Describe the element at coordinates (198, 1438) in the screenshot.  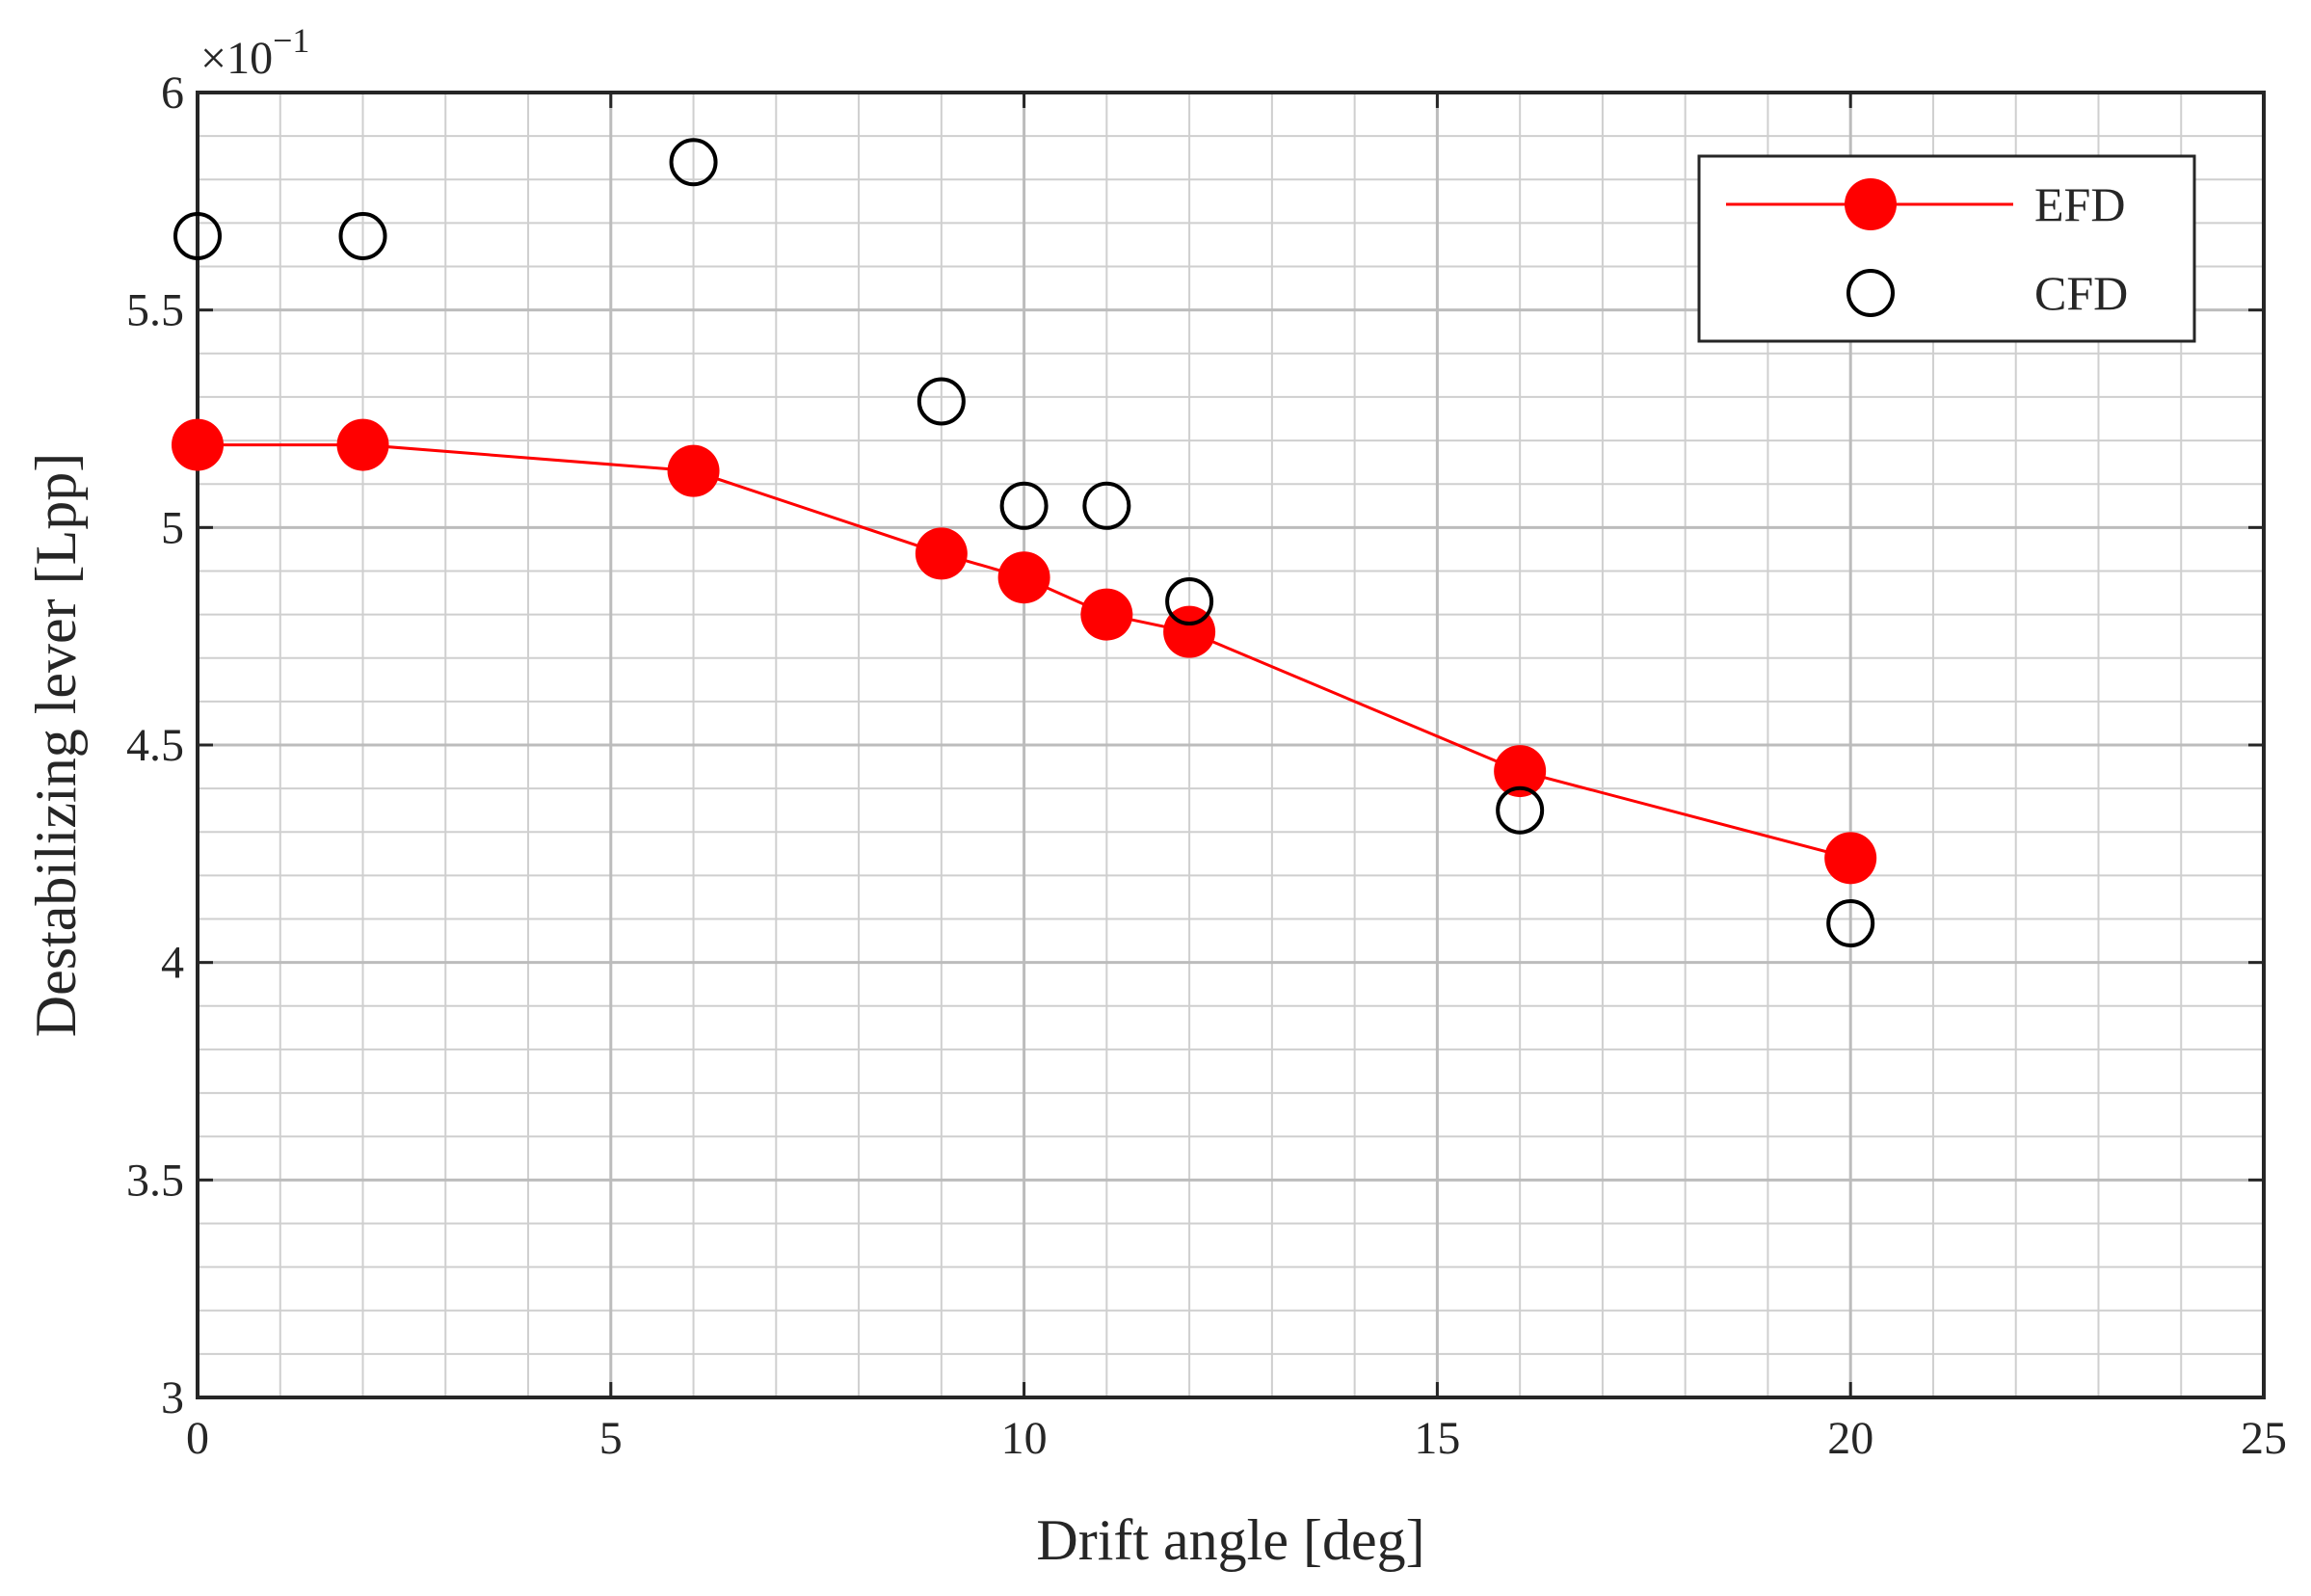
I see `x-tick-label: 0` at that location.